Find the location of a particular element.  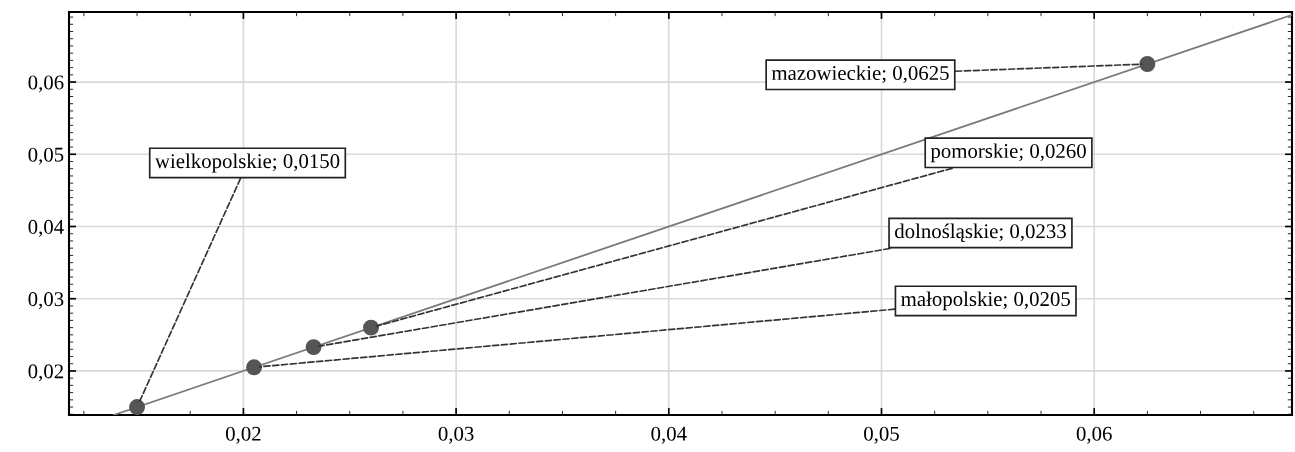

x-tick-label: 0,06 is located at coordinates (1094, 435).